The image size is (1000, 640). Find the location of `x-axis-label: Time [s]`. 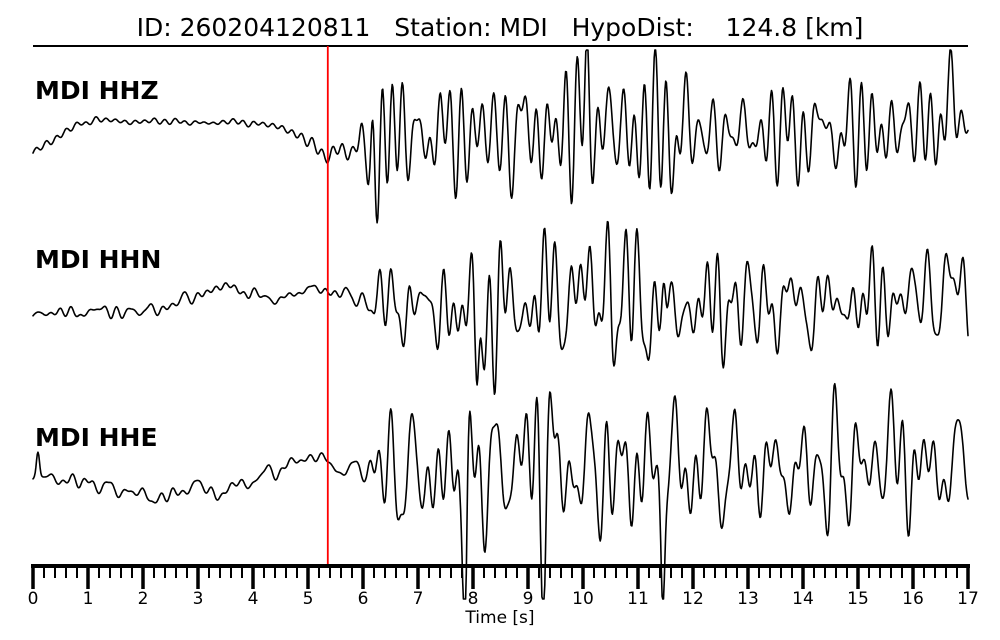

x-axis-label: Time [s] is located at coordinates (499, 618).